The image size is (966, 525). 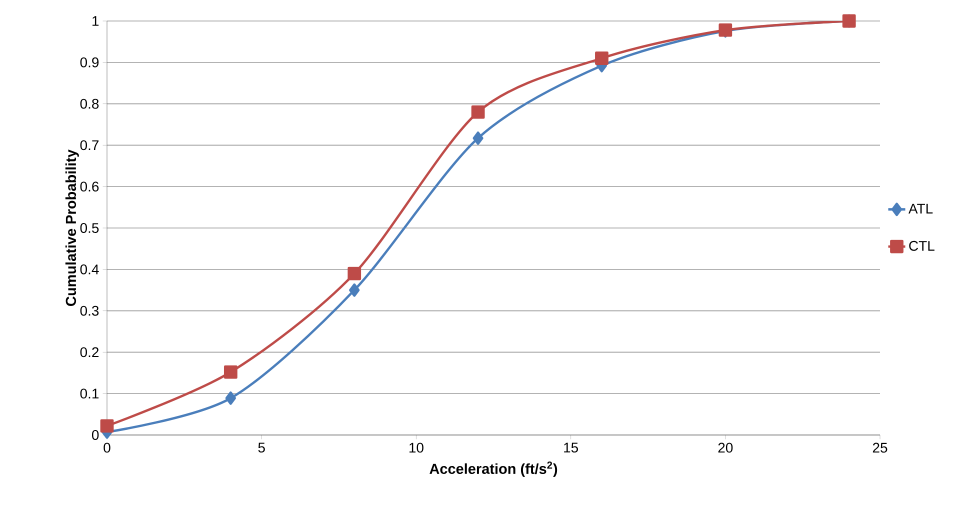 I want to click on y-axis-title: Cumulative Probability, so click(x=72, y=228).